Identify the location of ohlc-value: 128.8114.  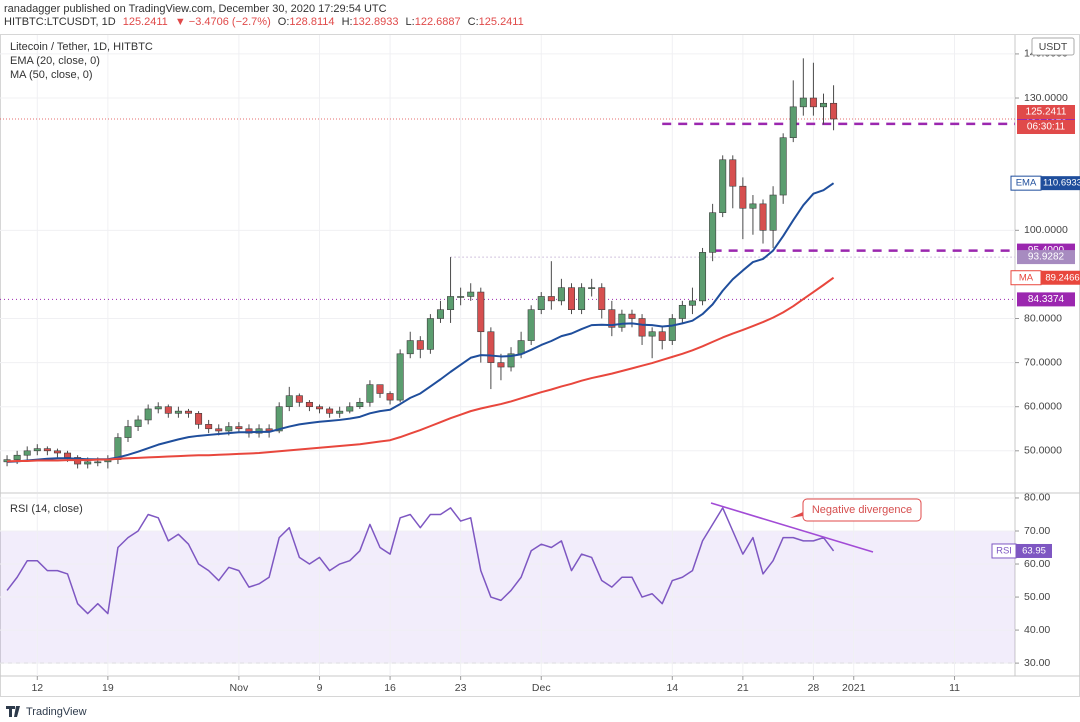
(311, 22).